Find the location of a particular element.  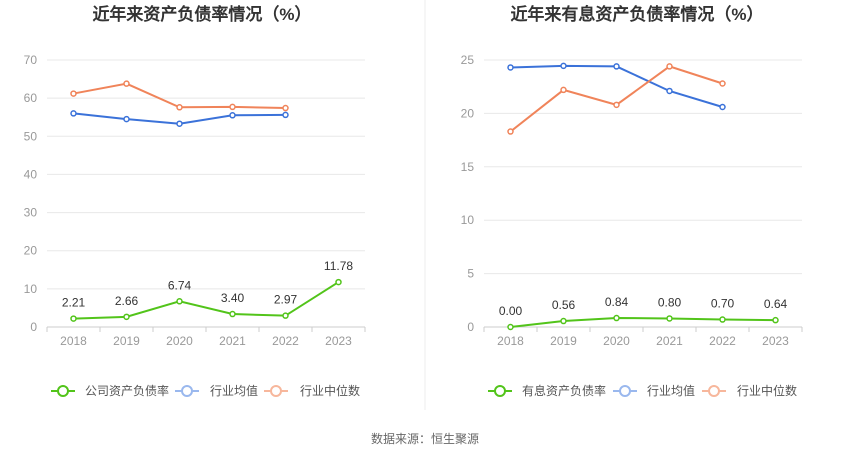

data-label: 0.80 is located at coordinates (670, 302).